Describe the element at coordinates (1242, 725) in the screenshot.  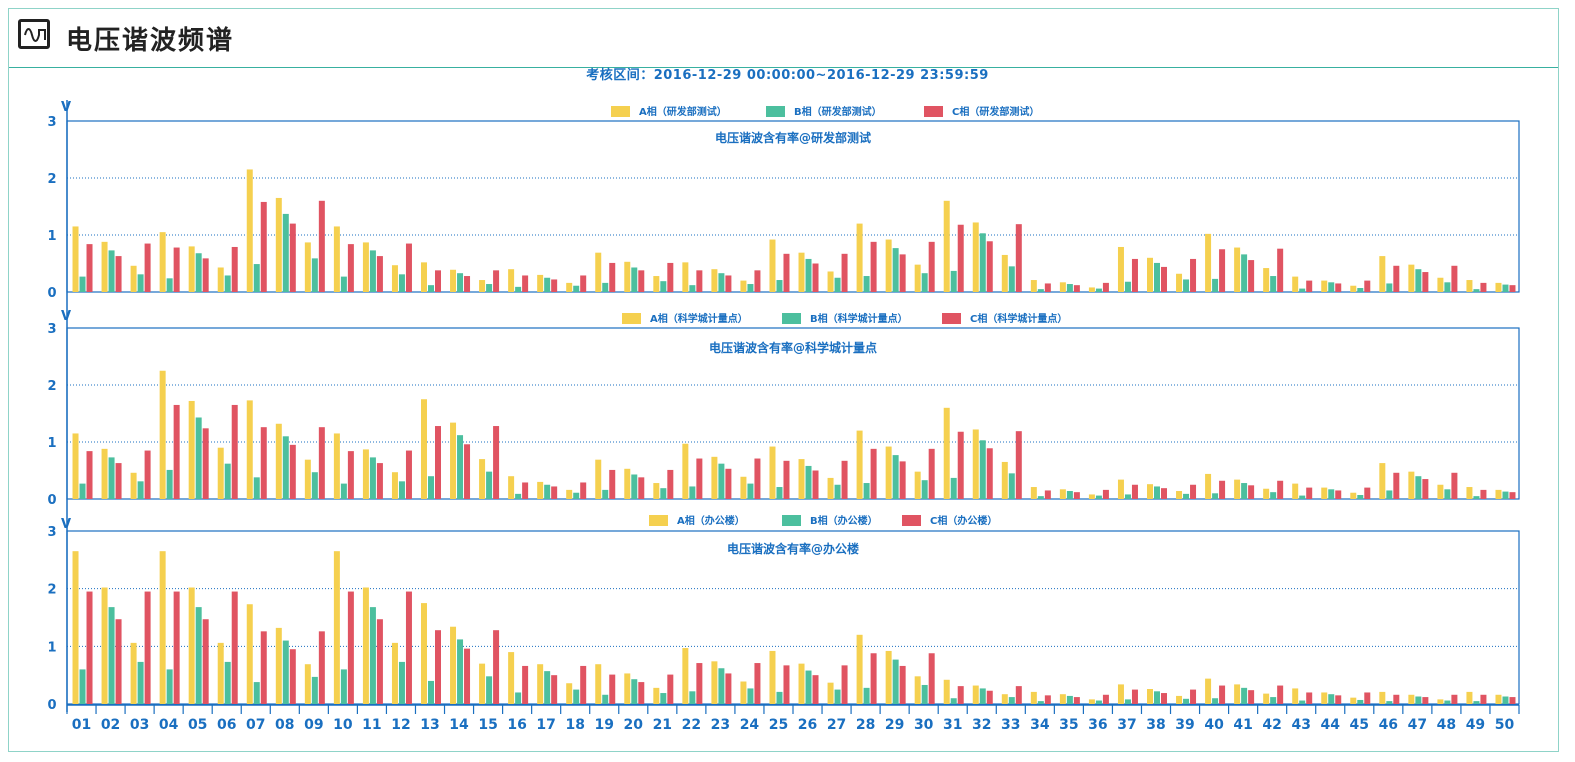
I see `x-tick-label: 41` at that location.